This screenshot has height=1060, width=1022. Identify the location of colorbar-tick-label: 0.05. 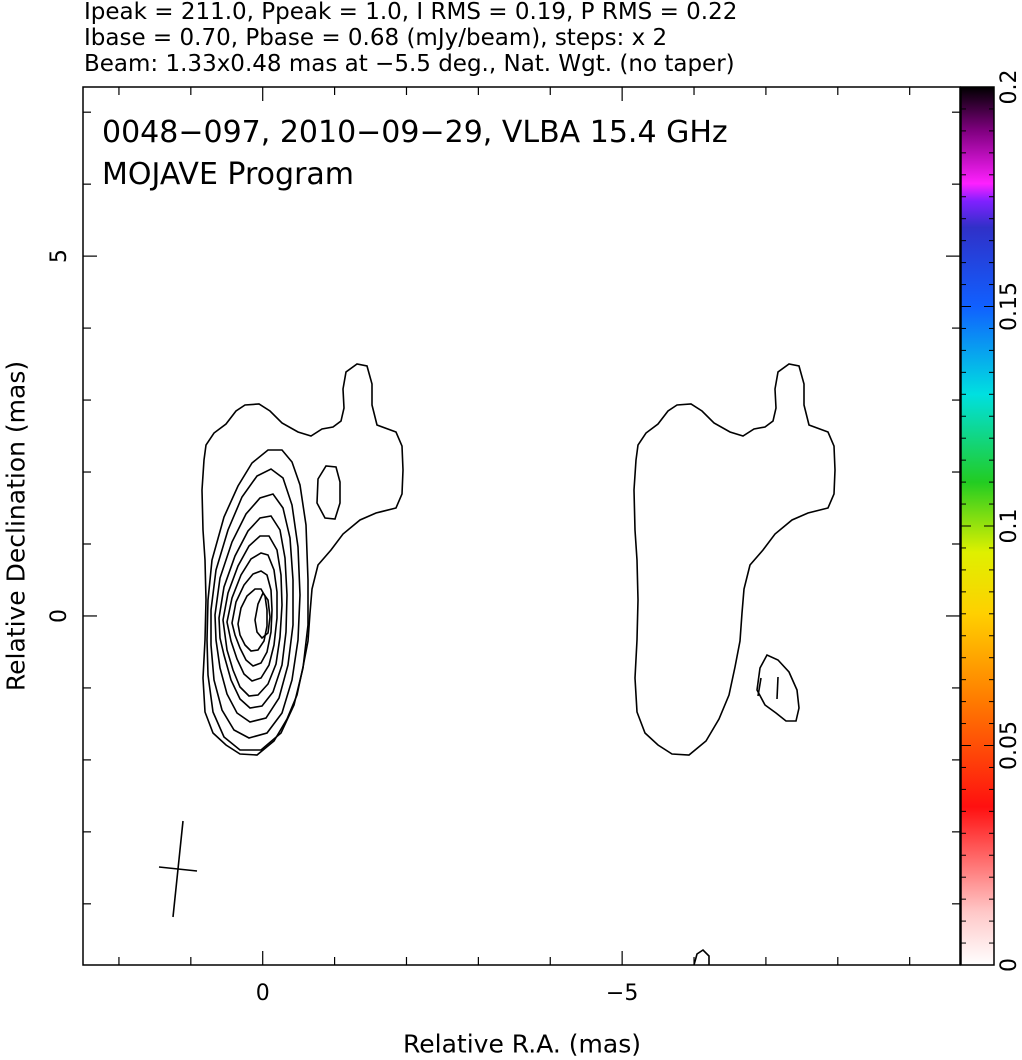
(1009, 745).